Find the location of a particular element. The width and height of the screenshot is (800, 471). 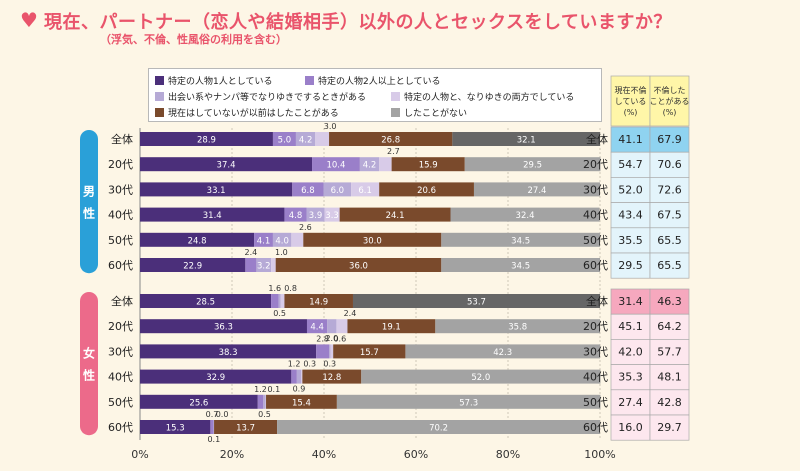

table-value: 16.0 is located at coordinates (630, 427).